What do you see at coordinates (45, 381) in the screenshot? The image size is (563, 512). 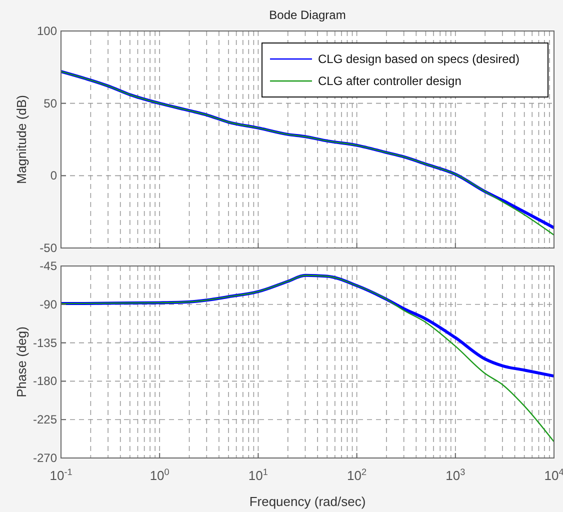 I see `y-tick-label: -180` at bounding box center [45, 381].